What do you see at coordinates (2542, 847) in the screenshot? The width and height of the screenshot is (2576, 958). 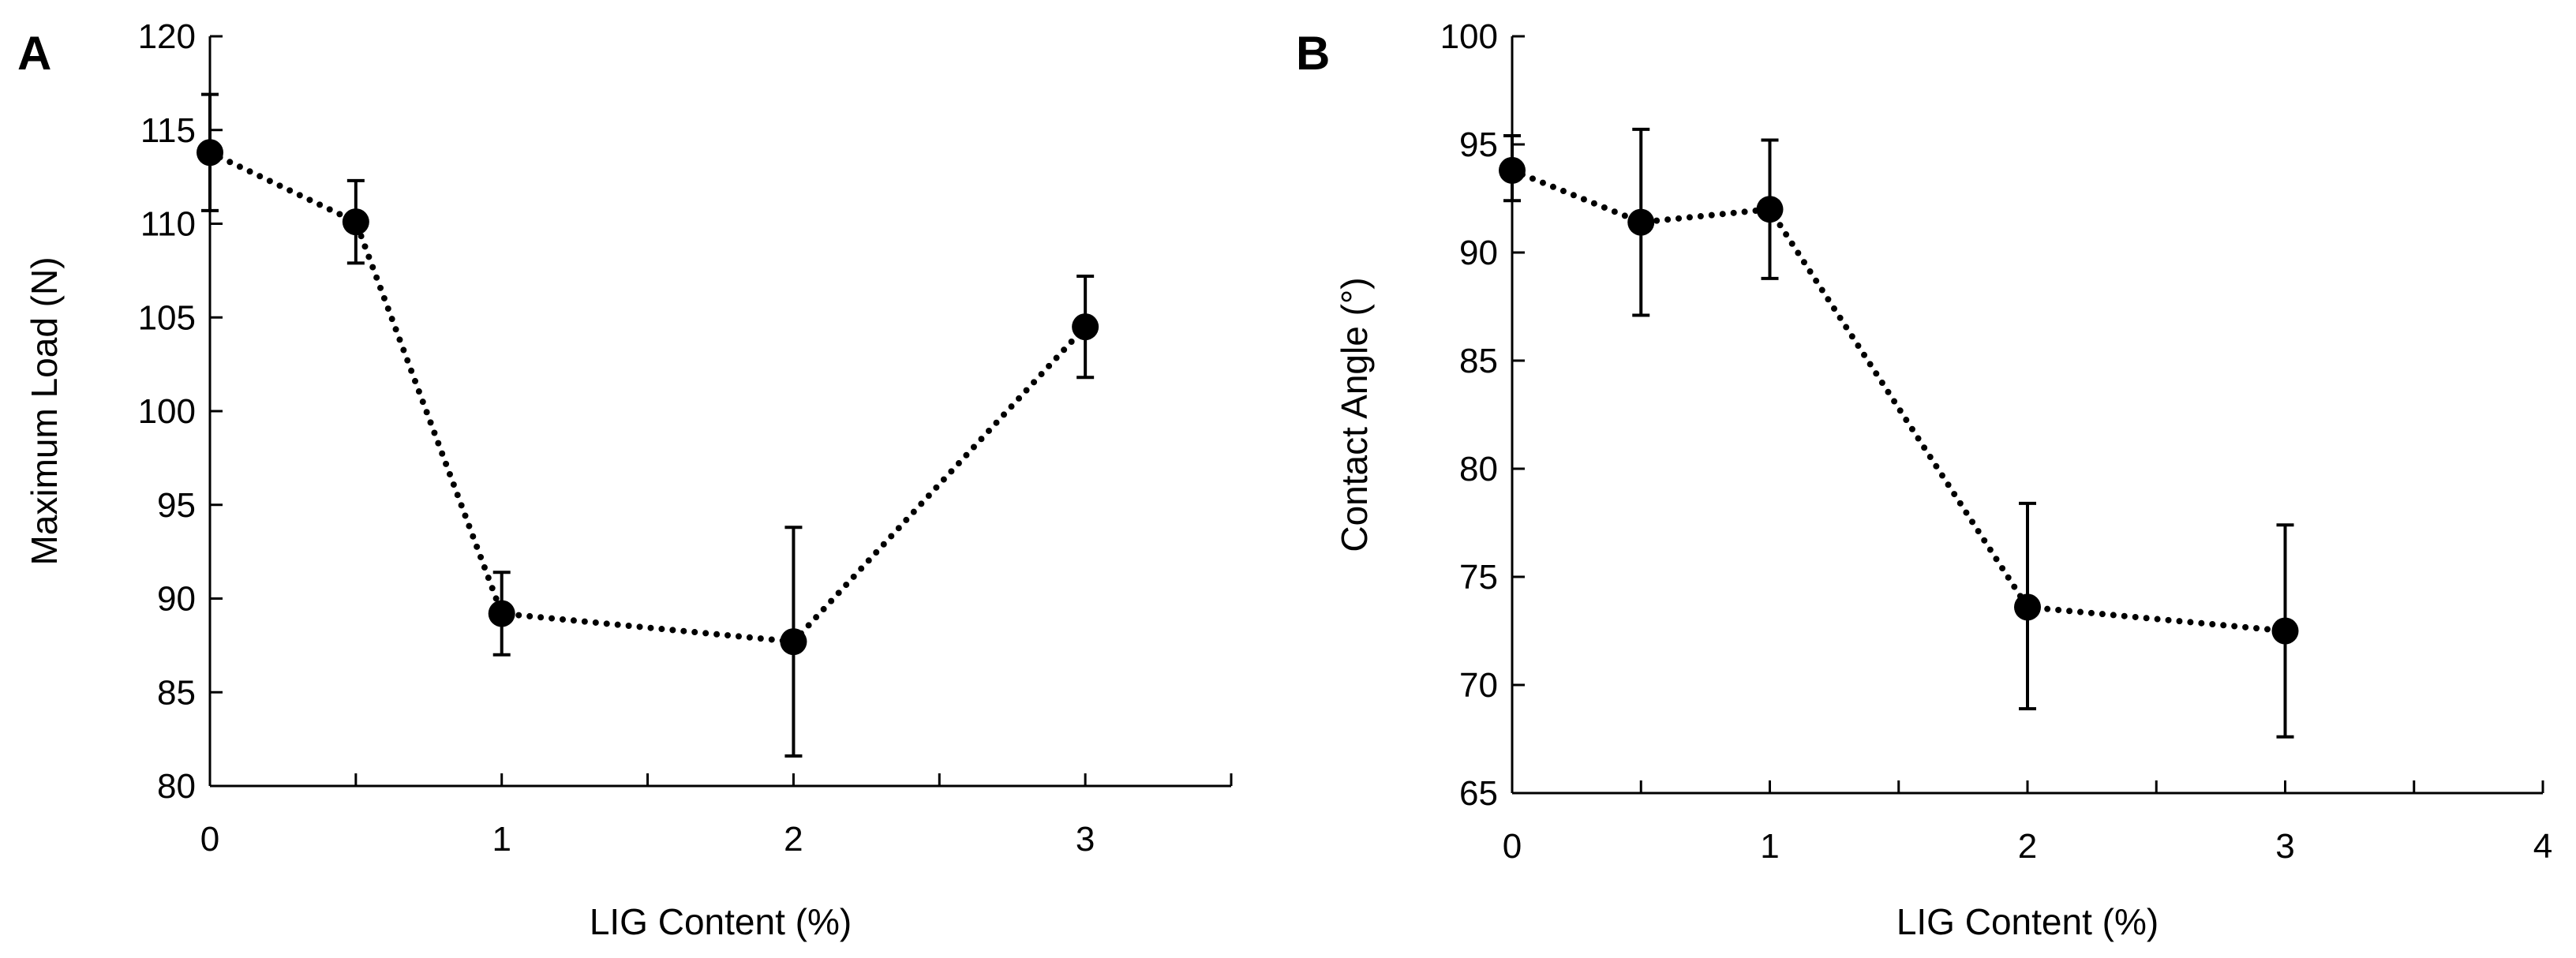 I see `x-tick-label: 4` at bounding box center [2542, 847].